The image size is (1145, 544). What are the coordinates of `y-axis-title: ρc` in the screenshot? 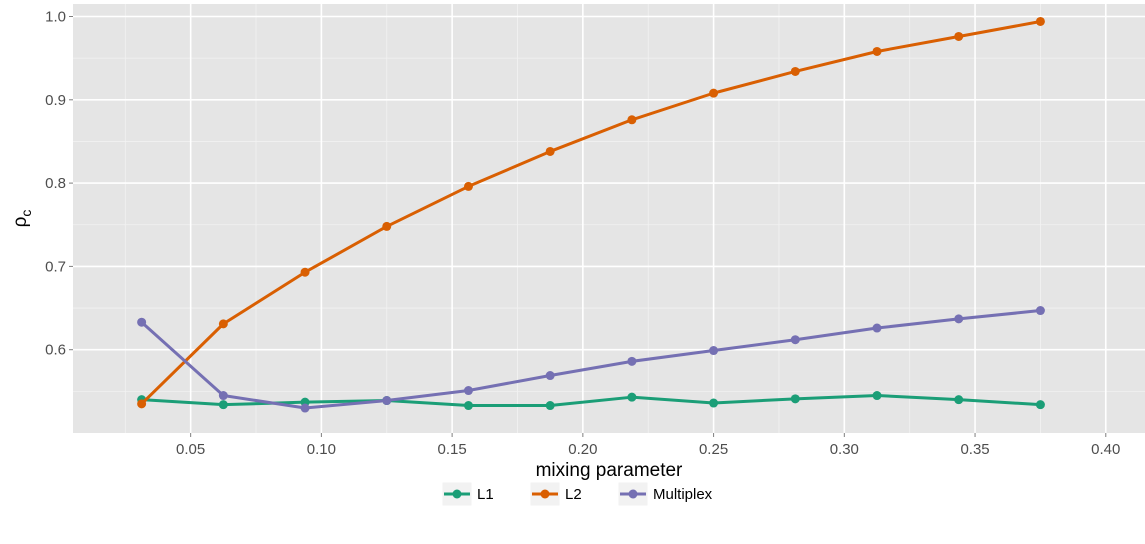 It's located at (22, 219).